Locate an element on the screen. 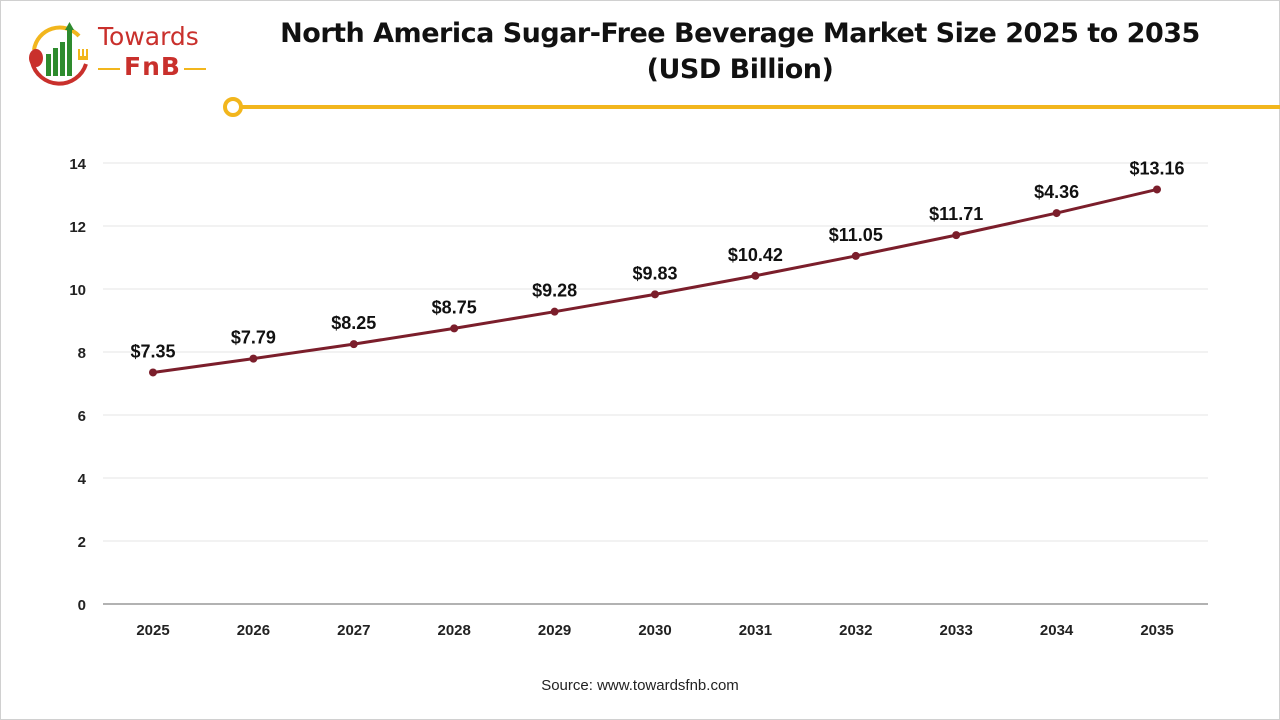 This screenshot has width=1280, height=720. logo-text-bottom: FnB is located at coordinates (152, 66).